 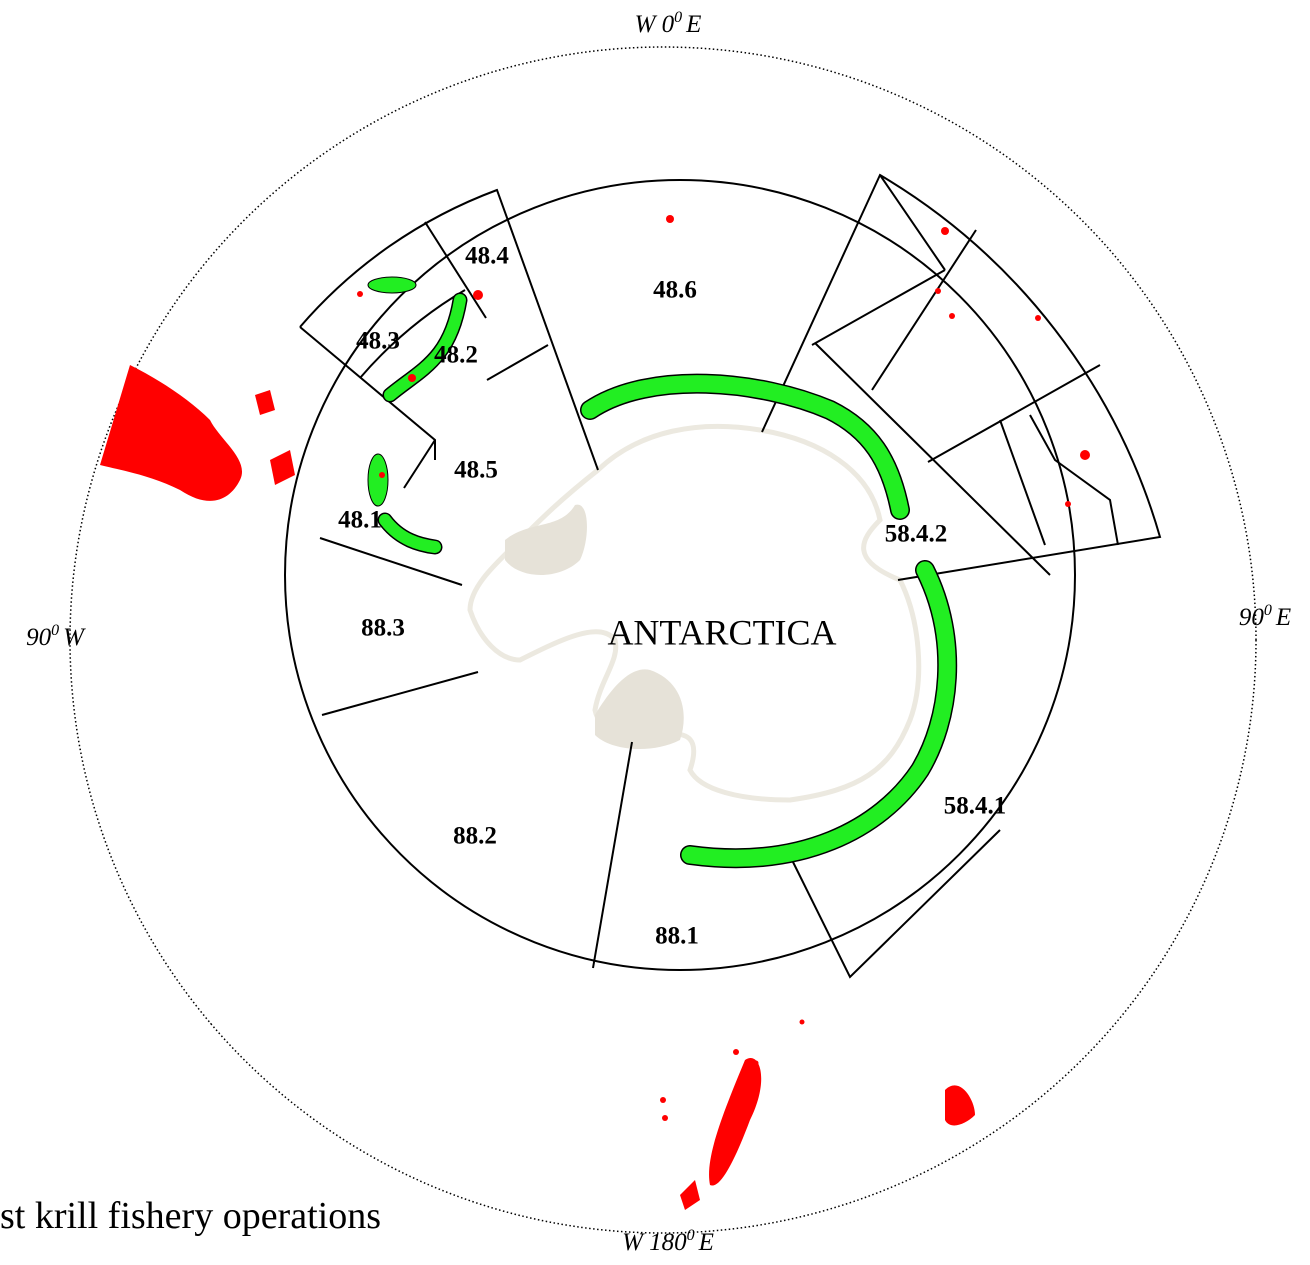 I want to click on ice-shelf, so click(x=594, y=627).